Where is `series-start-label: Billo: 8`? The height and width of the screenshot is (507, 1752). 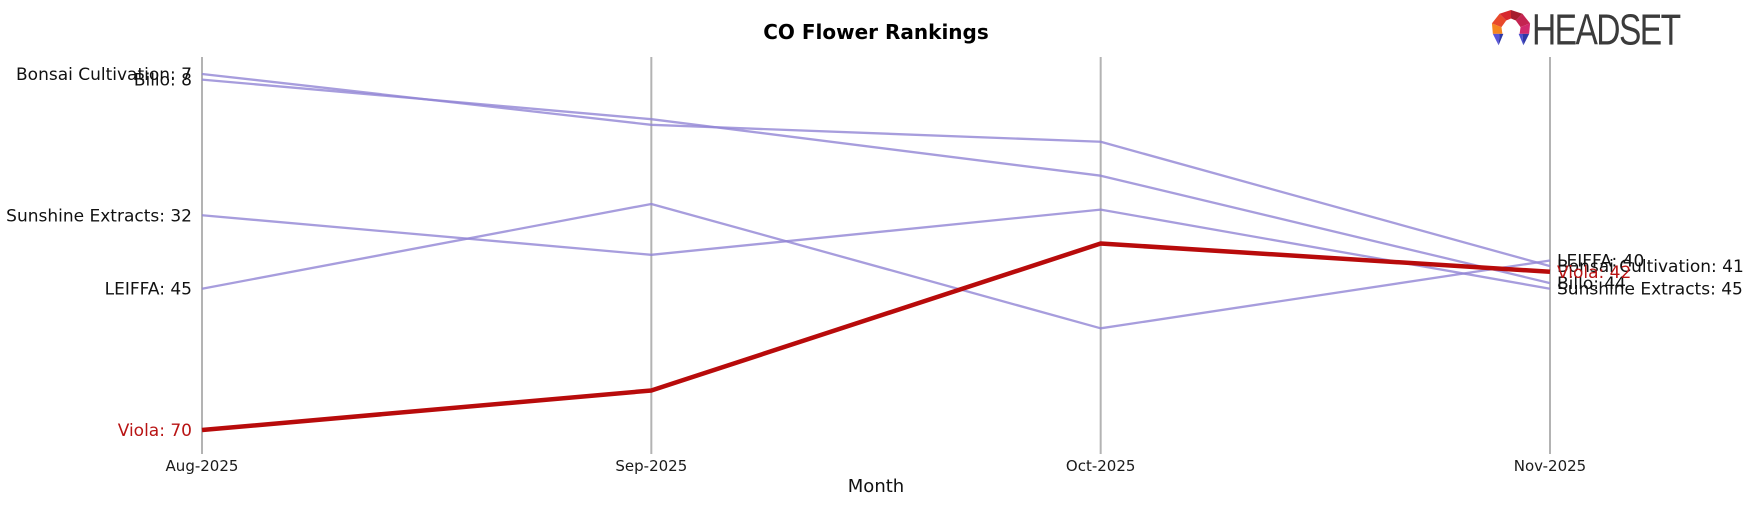
series-start-label: Billo: 8 is located at coordinates (163, 81).